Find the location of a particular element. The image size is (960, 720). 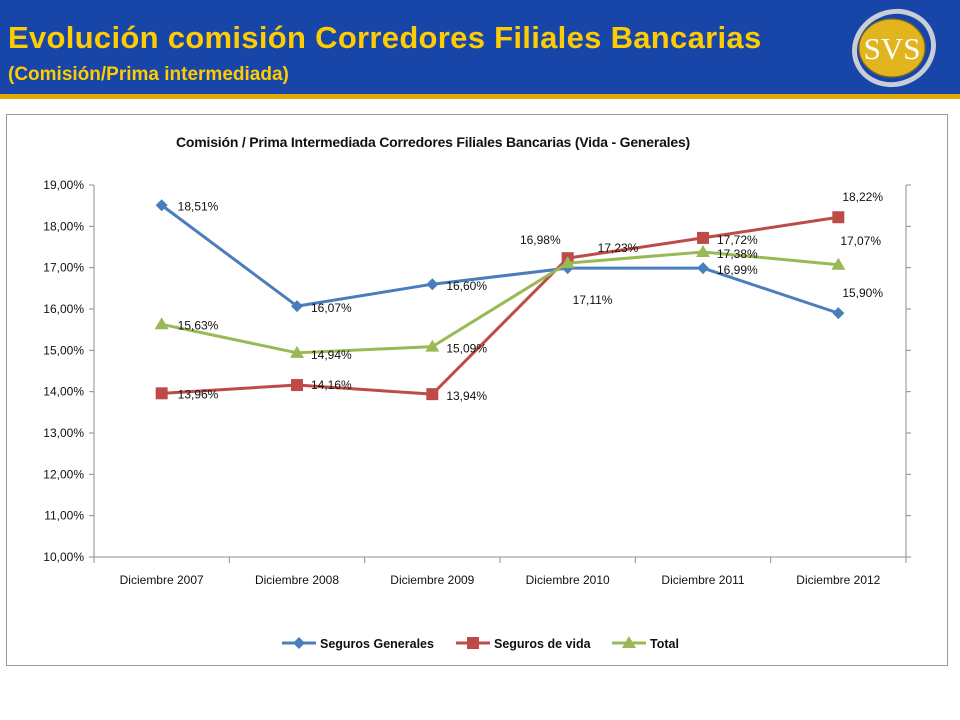

legend-item: Seguros de vida is located at coordinates (524, 644).